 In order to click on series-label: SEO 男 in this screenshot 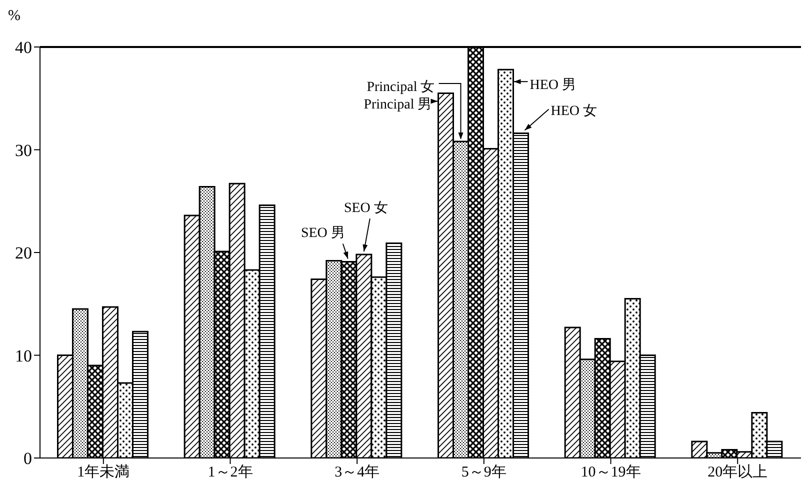, I will do `click(322, 234)`.